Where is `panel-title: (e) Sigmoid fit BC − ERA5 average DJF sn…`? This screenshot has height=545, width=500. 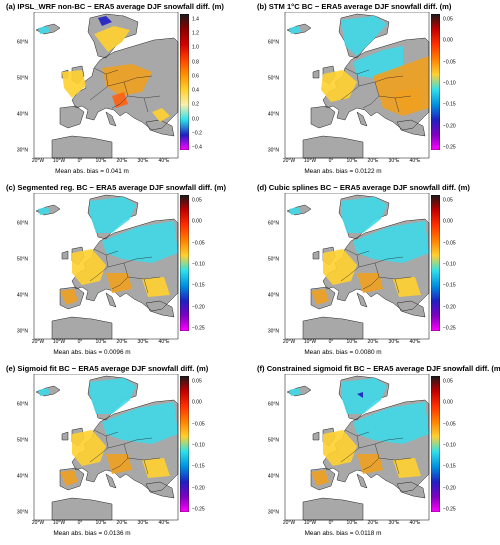 panel-title: (e) Sigmoid fit BC − ERA5 average DJF sn… is located at coordinates (107, 368).